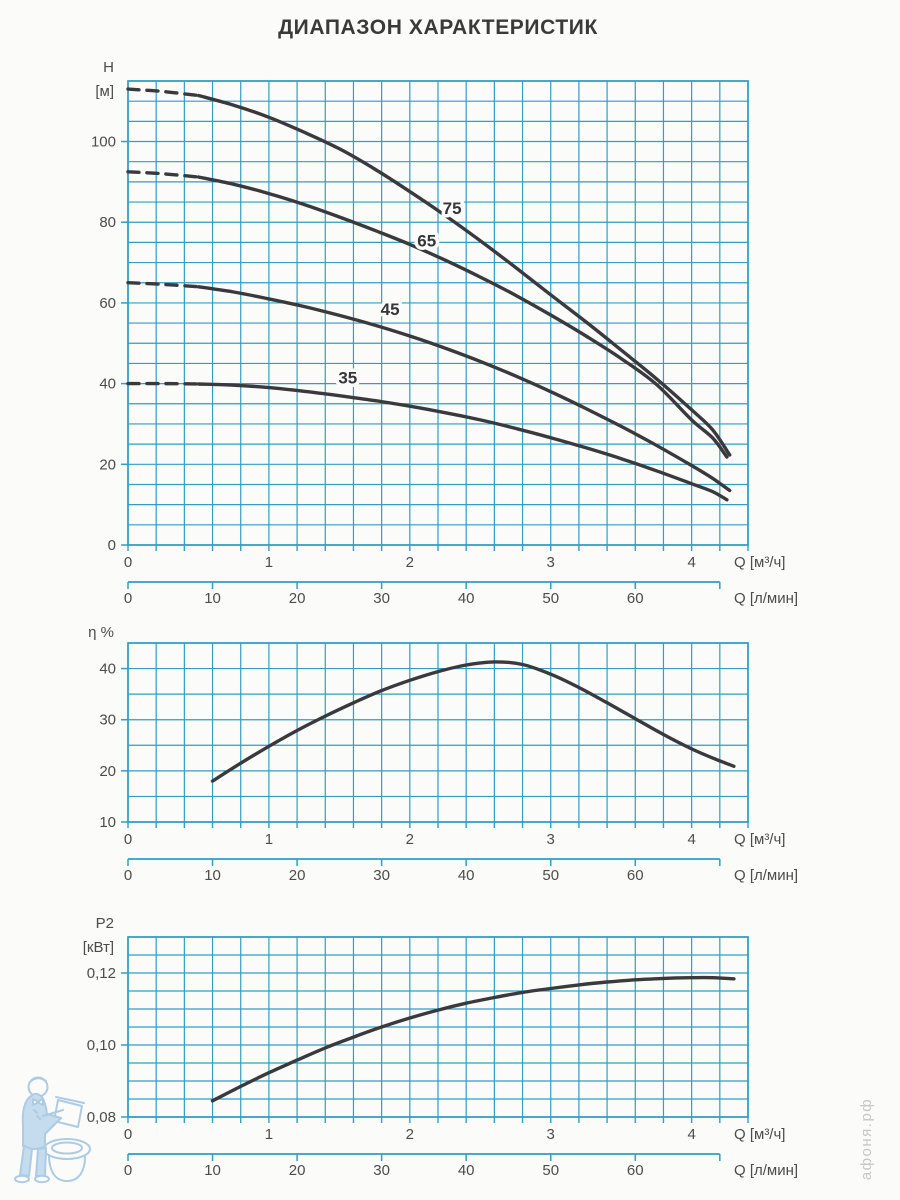  I want to click on y-axis: 10 20 30 40 η %, so click(108, 727).